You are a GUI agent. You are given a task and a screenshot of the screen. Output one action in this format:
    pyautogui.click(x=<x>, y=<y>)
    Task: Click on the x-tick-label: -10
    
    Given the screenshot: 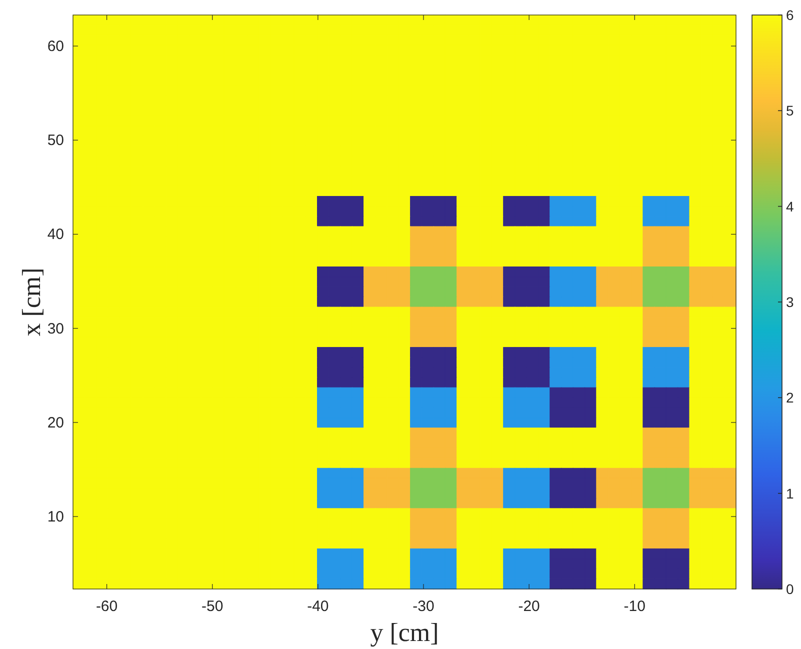 What is the action you would take?
    pyautogui.click(x=635, y=606)
    